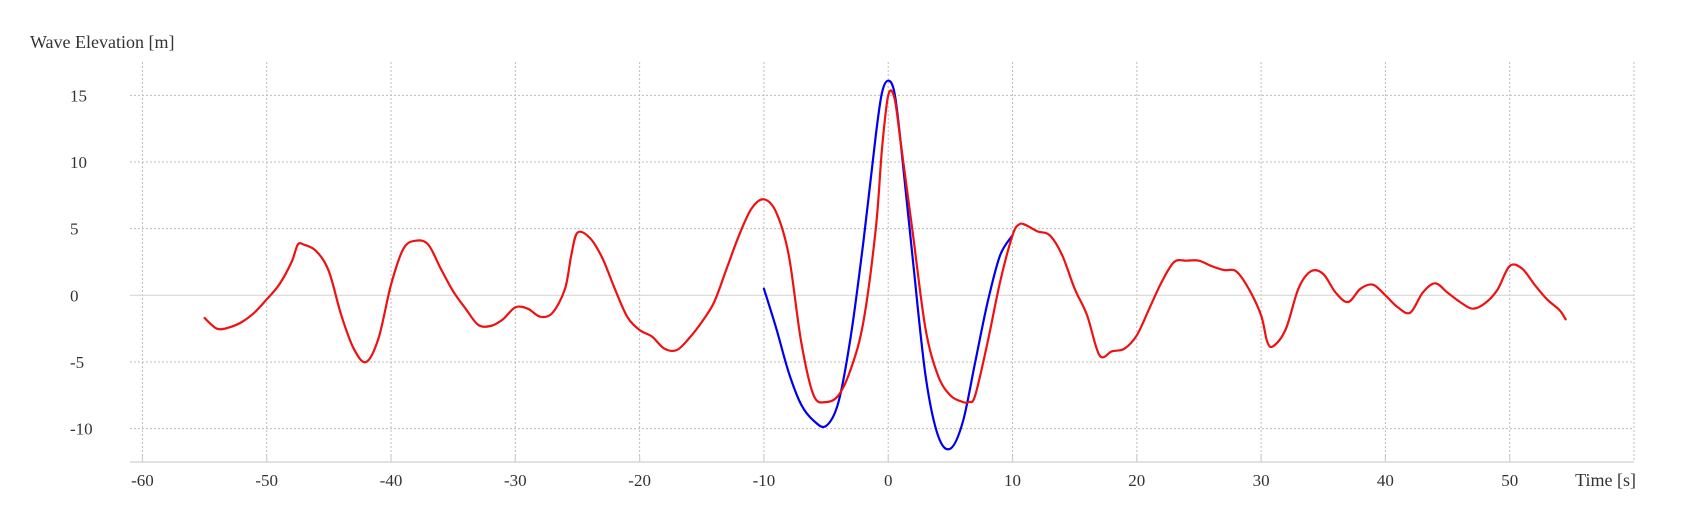  I want to click on x-tick-label: -30, so click(515, 480).